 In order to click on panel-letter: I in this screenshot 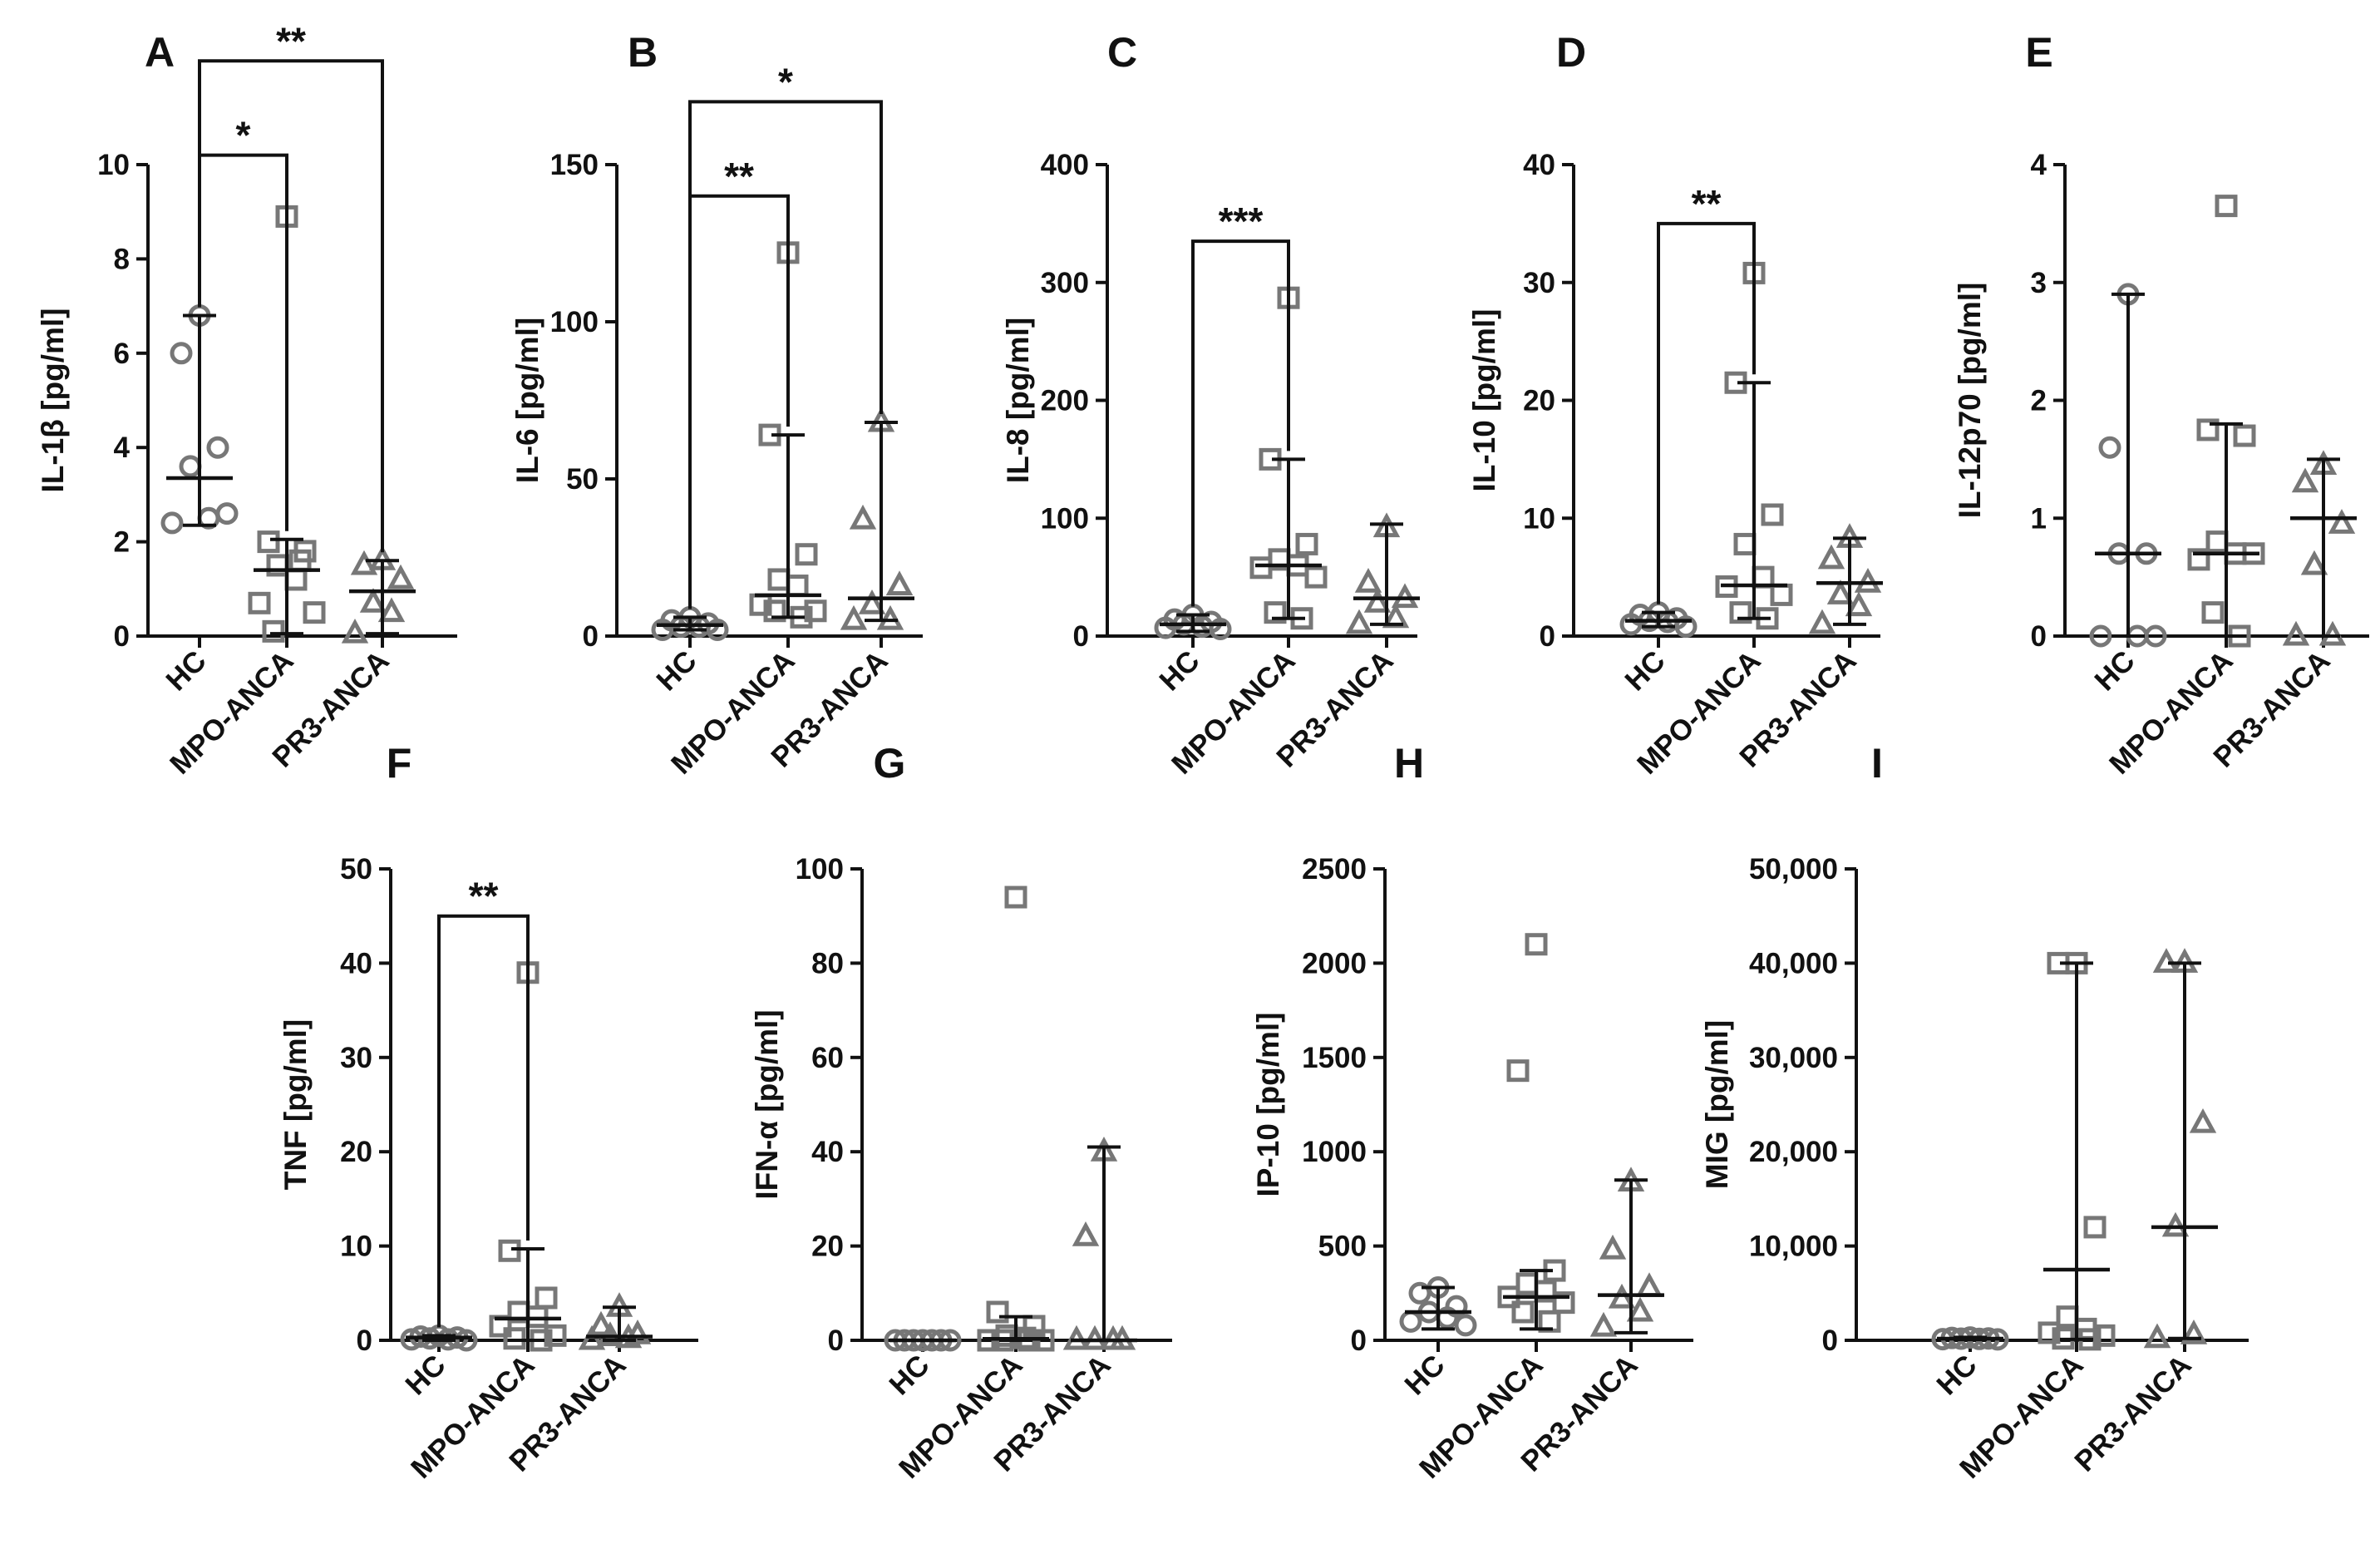, I will do `click(1877, 763)`.